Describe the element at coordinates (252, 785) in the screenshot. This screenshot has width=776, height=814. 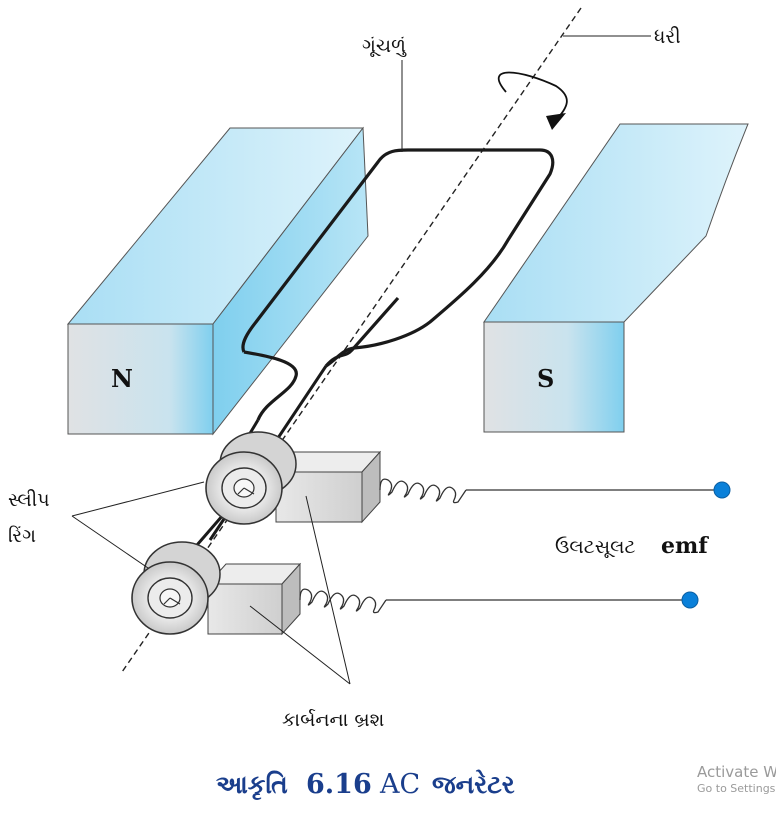
I see `caption-prefix: આકૃતિ` at that location.